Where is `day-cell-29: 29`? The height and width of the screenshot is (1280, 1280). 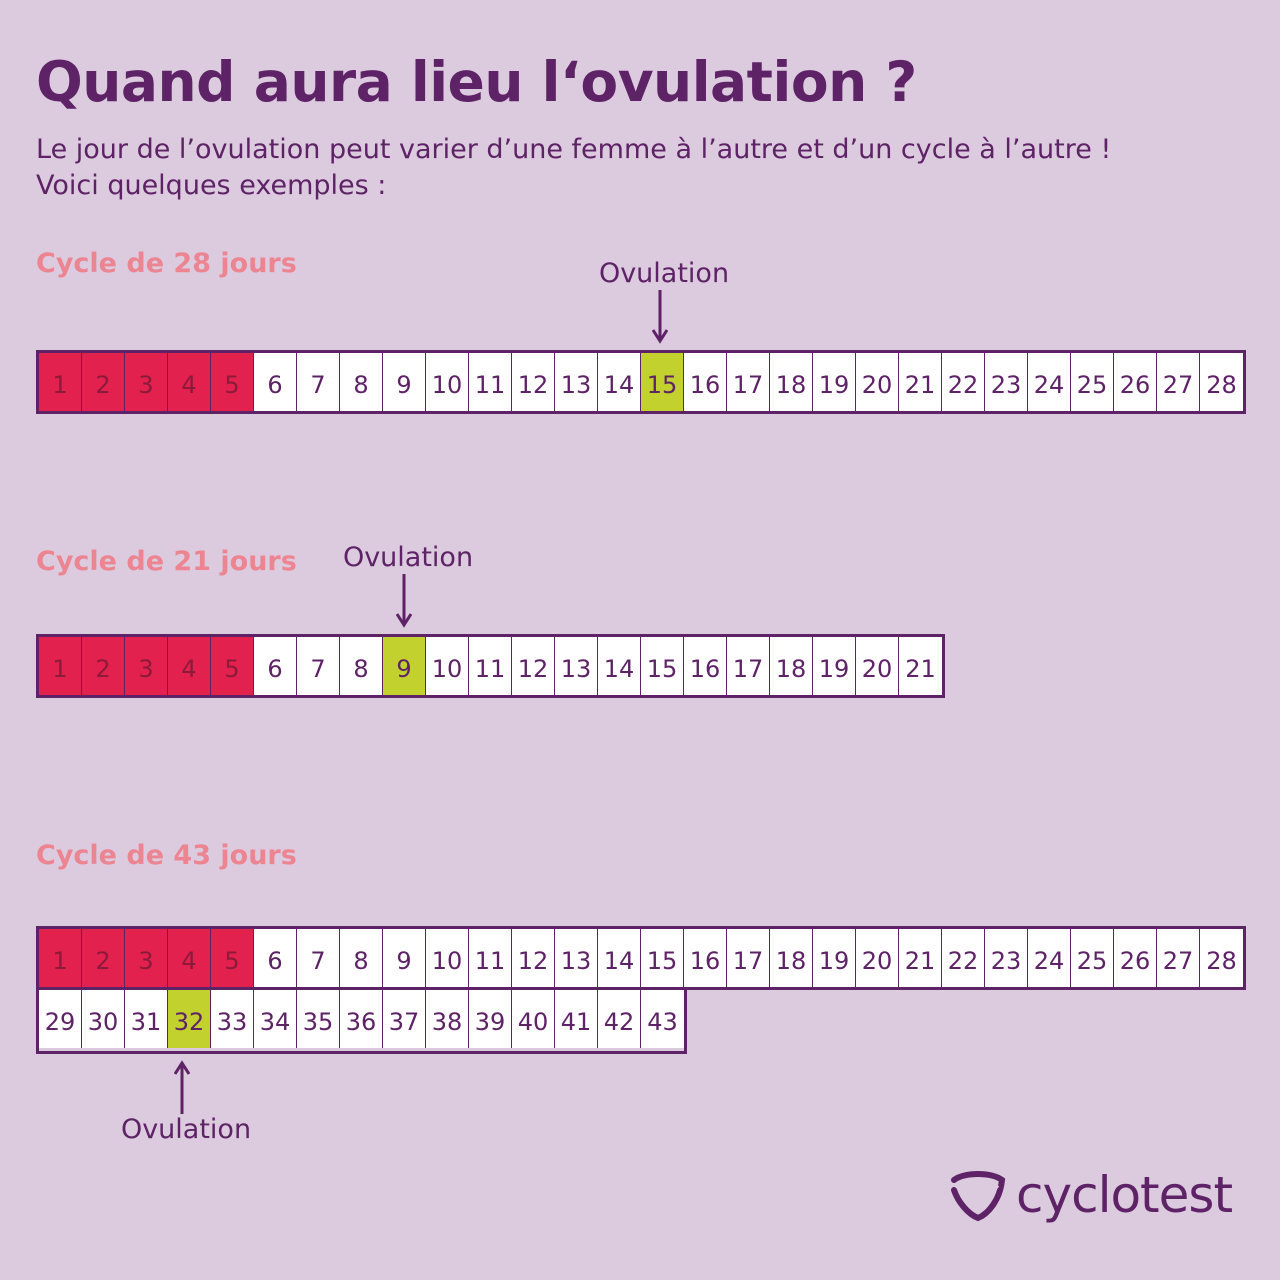 day-cell-29: 29 is located at coordinates (60, 1019).